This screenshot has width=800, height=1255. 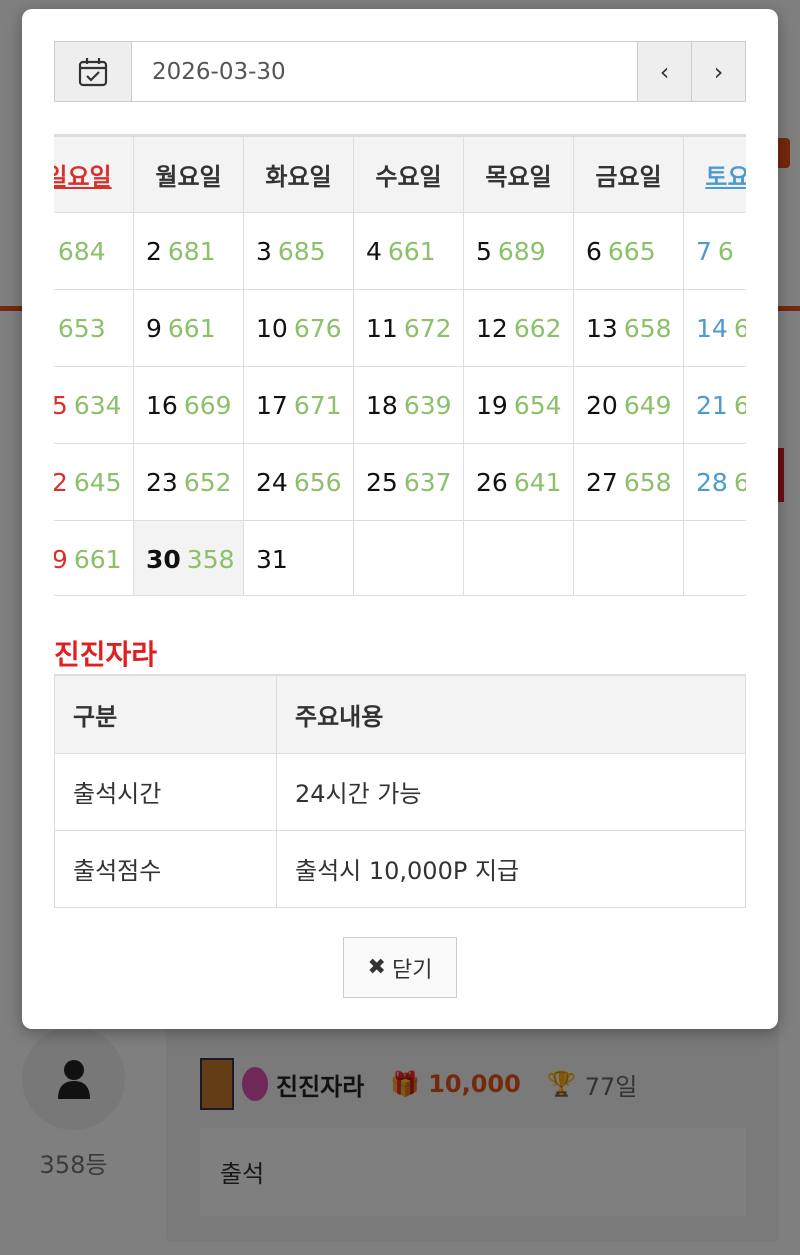 What do you see at coordinates (191, 251) in the screenshot?
I see `attendance-count: 681` at bounding box center [191, 251].